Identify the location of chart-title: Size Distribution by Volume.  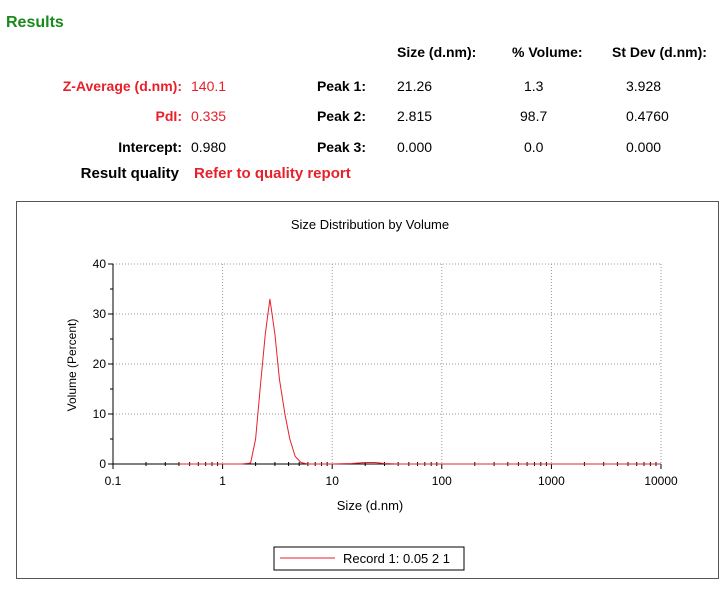
(370, 224).